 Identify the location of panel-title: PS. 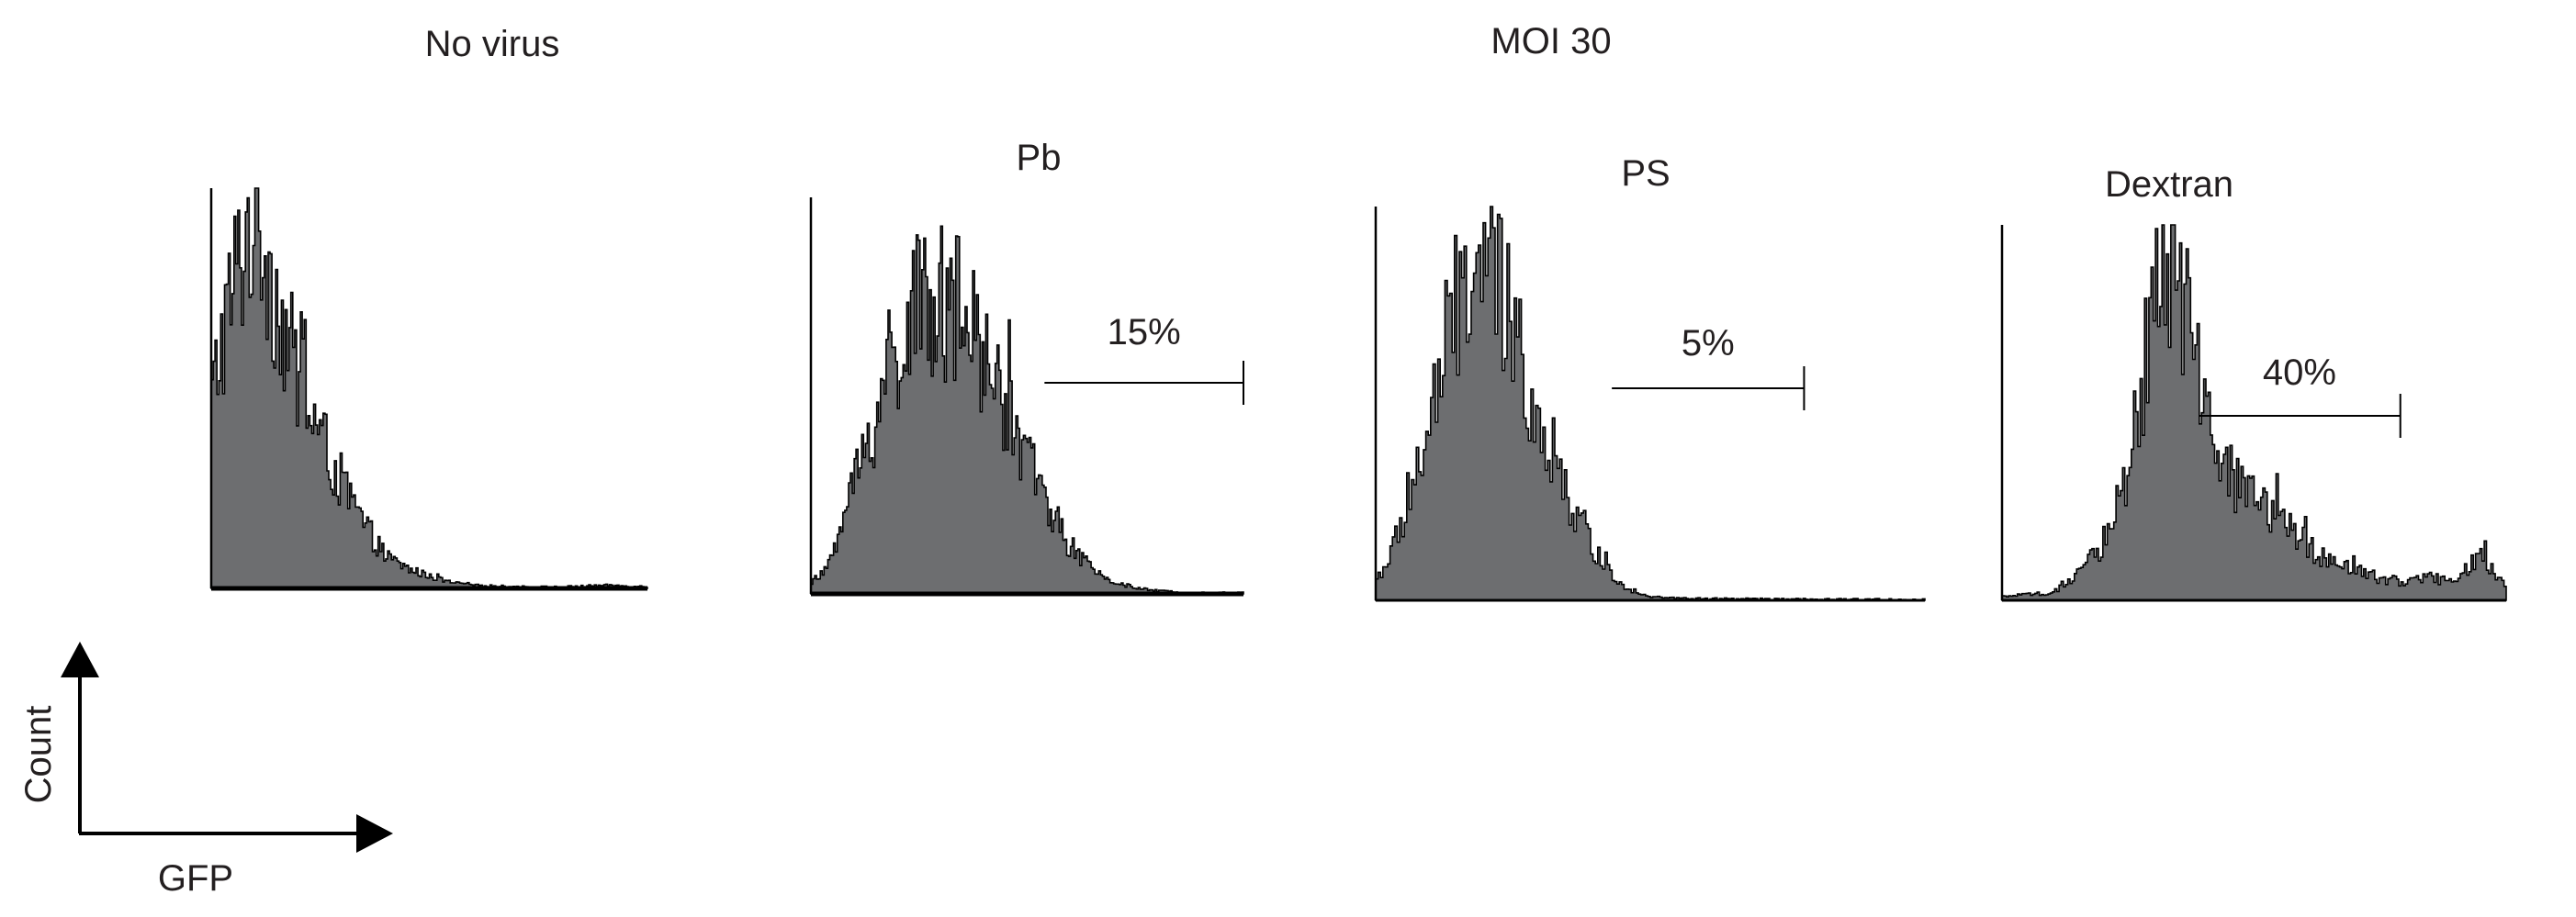
(1645, 173).